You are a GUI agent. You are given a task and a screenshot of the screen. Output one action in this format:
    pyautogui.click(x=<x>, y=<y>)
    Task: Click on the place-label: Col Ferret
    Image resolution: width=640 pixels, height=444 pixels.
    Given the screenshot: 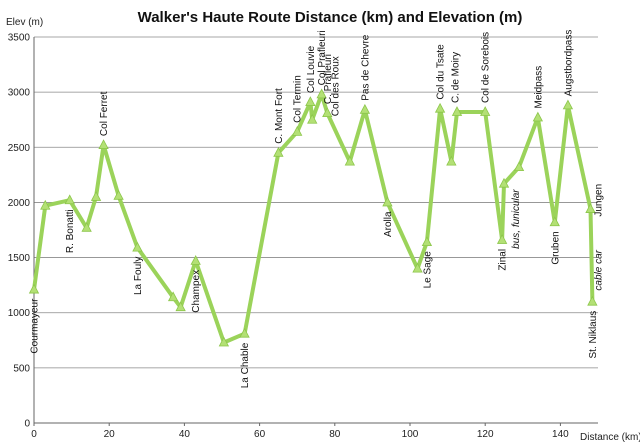 What is the action you would take?
    pyautogui.click(x=104, y=113)
    